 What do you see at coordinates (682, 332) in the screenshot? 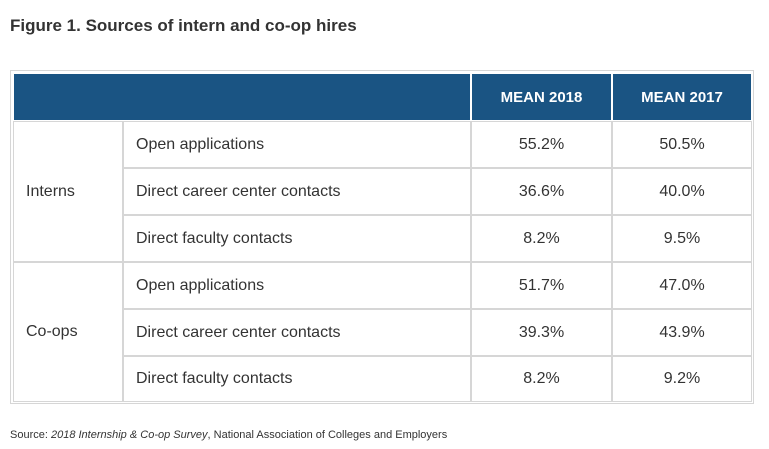
I see `cell-mean-2017: 43.9%` at bounding box center [682, 332].